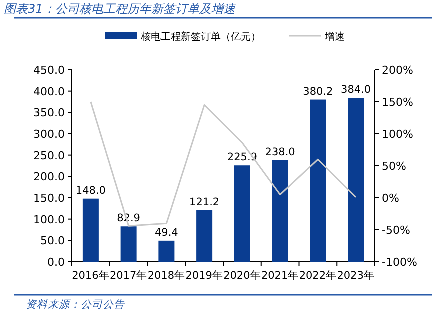 The height and width of the screenshot is (332, 439). I want to click on x-tick-label: 2018年, so click(167, 276).